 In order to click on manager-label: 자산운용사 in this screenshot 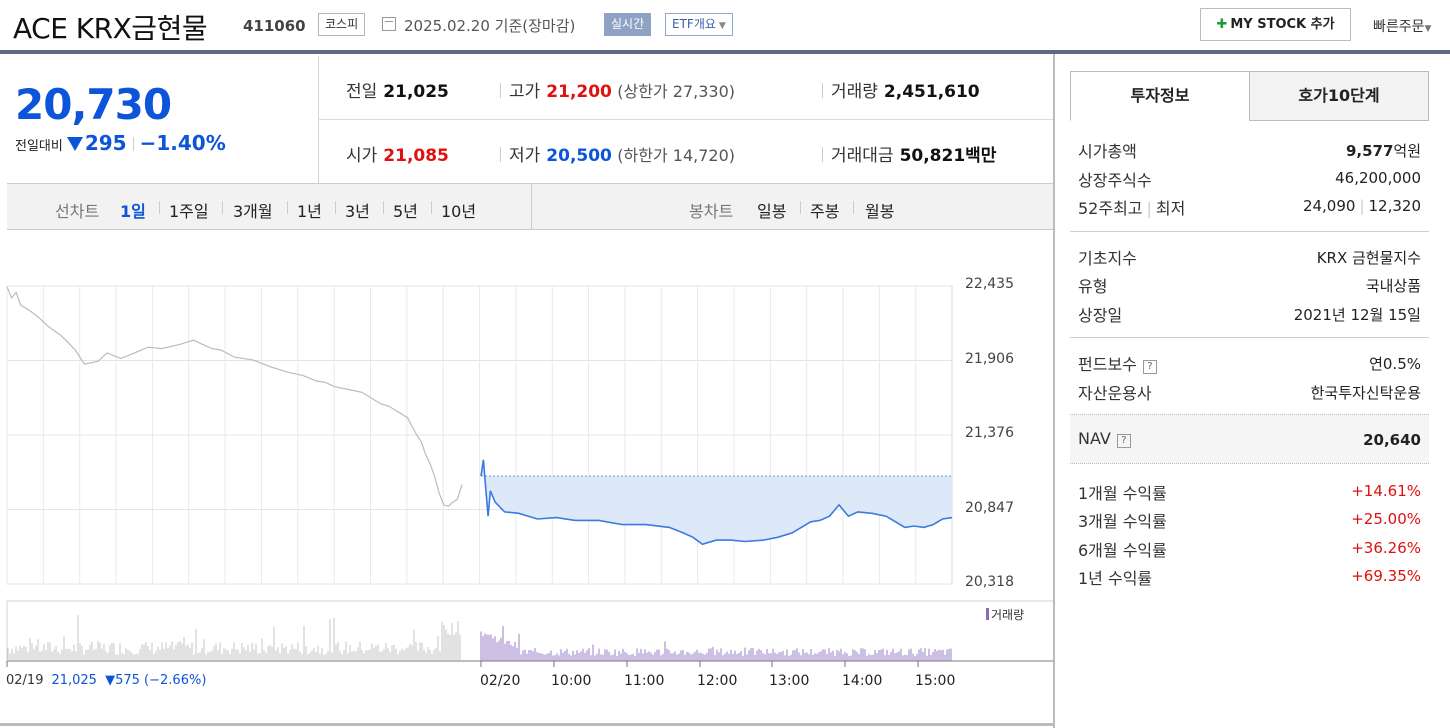, I will do `click(1115, 393)`.